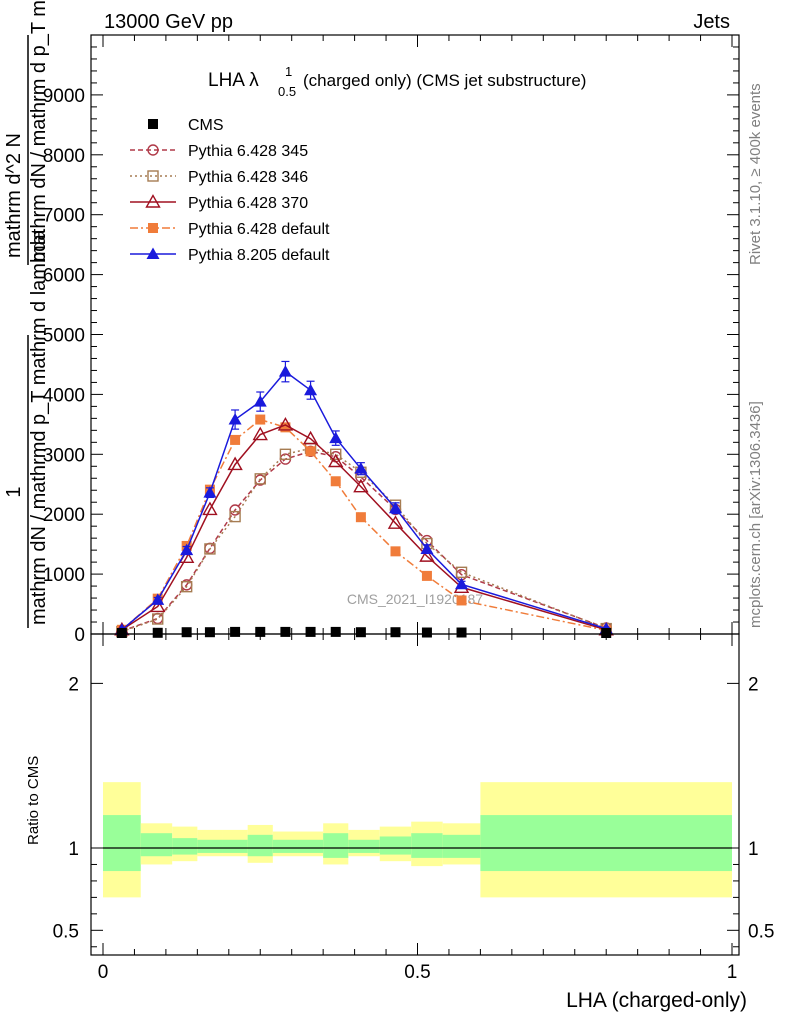 Image resolution: width=786 pixels, height=1024 pixels. I want to click on main-y-tick-label: 9000, so click(64, 96).